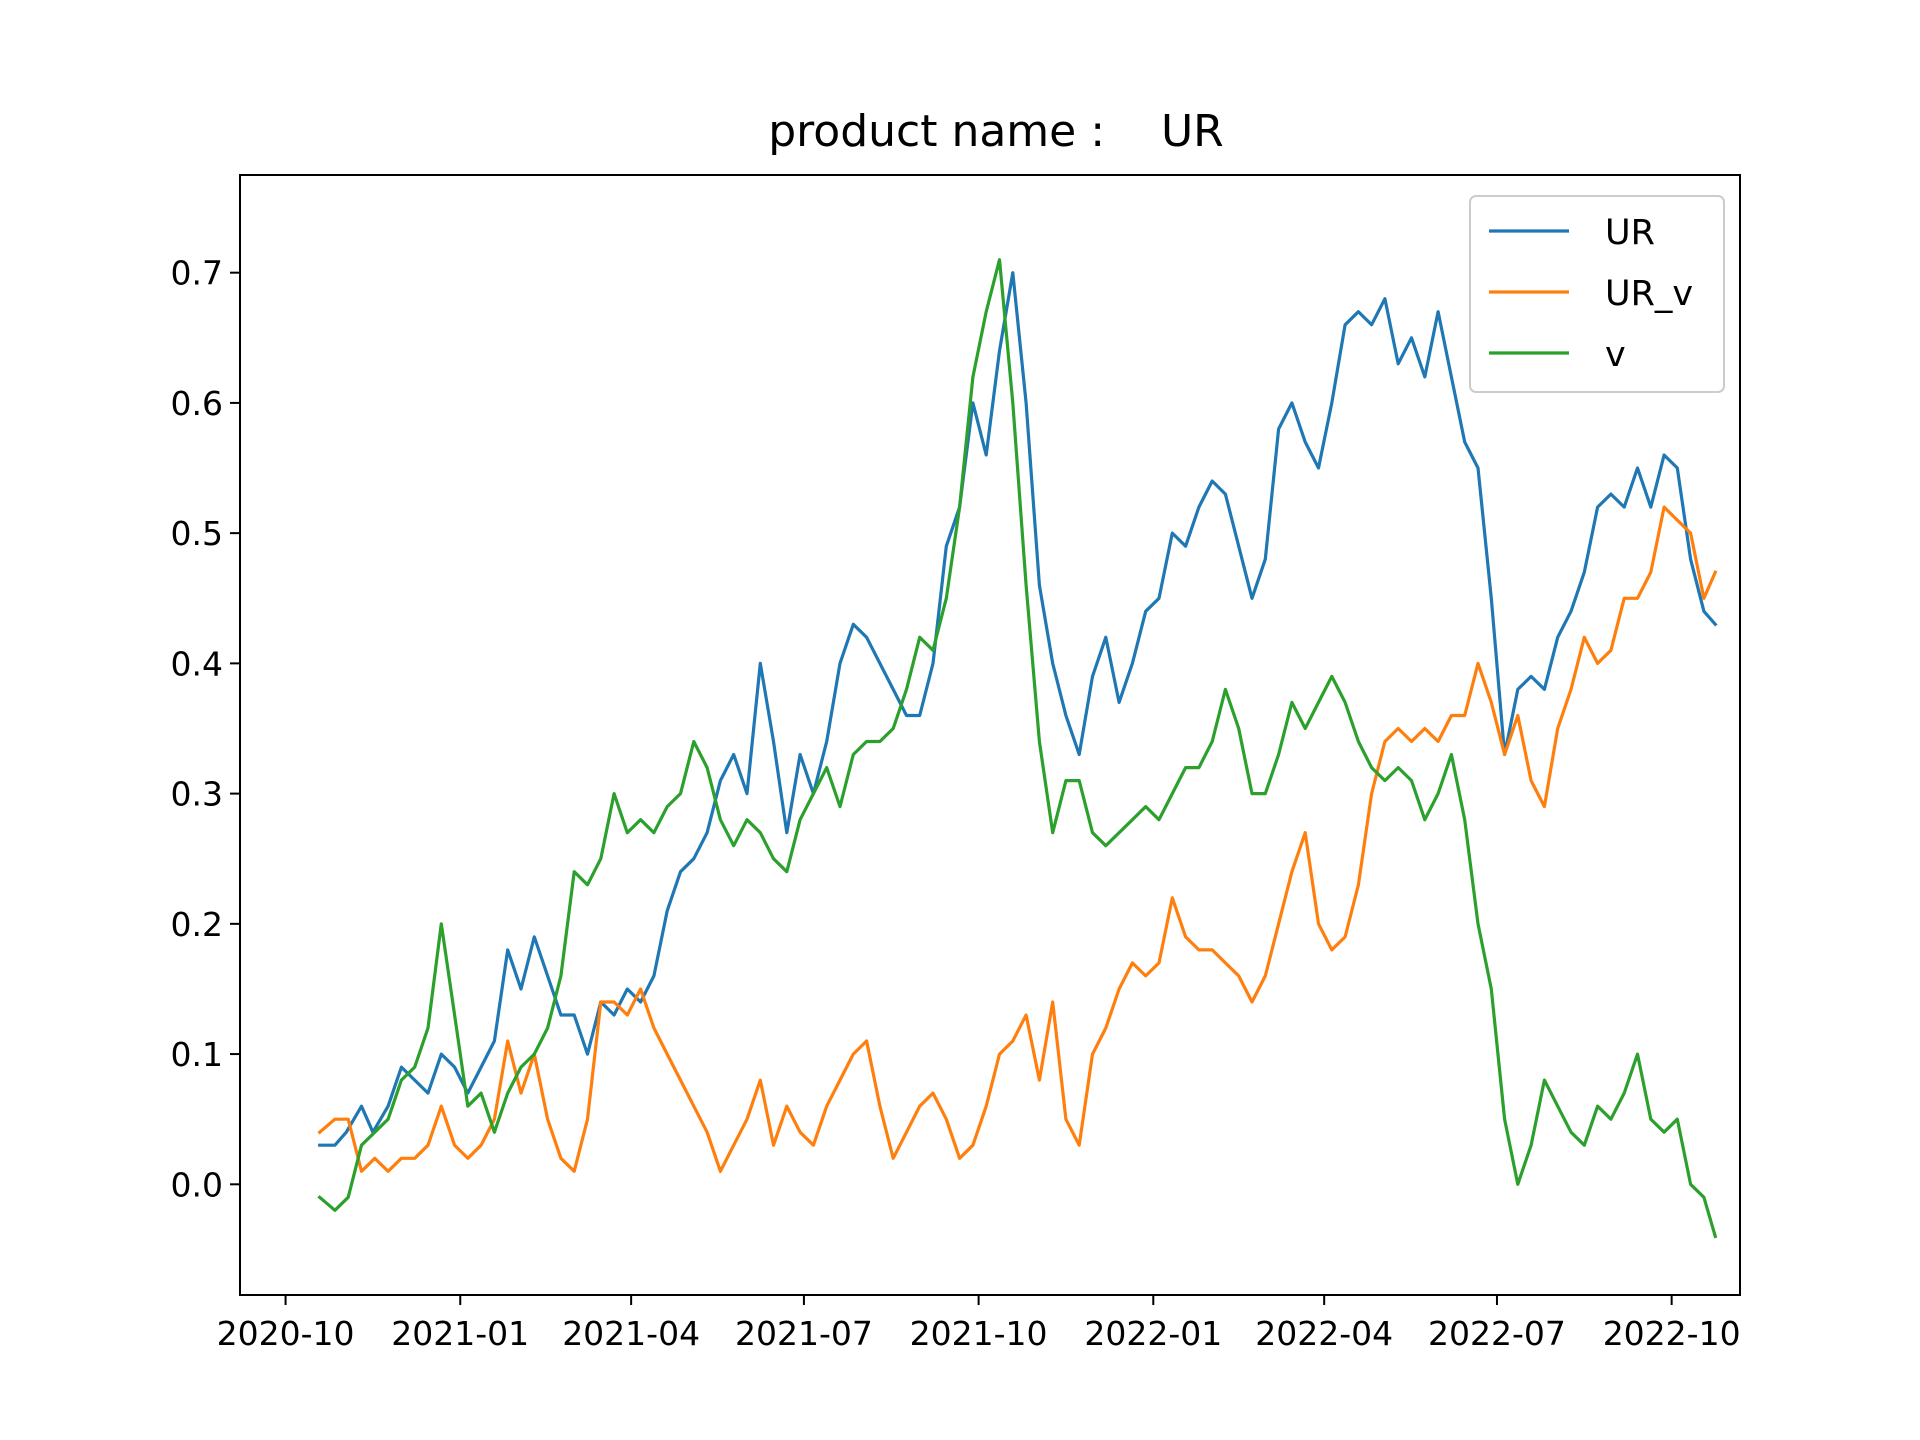  What do you see at coordinates (804, 1333) in the screenshot?
I see `x-tick-label: 2021-07` at bounding box center [804, 1333].